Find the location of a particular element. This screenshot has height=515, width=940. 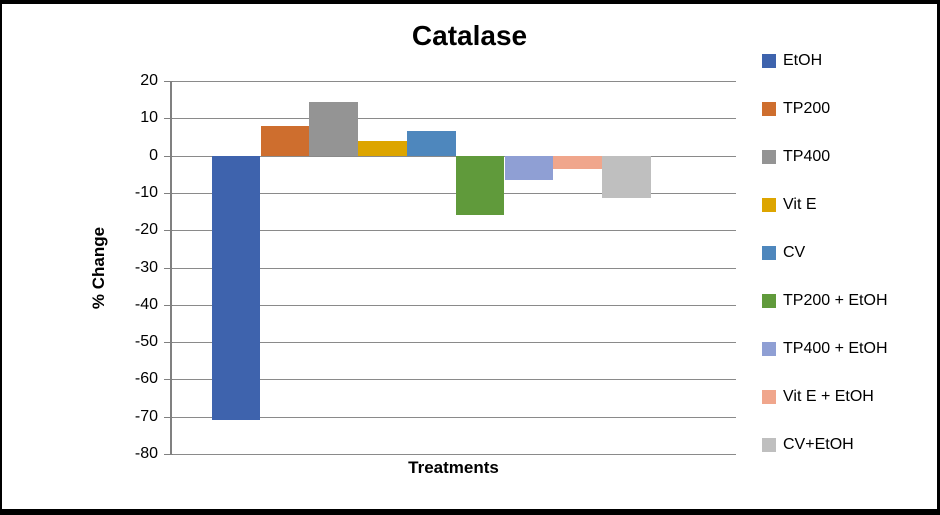

y-axis-line is located at coordinates (171, 268).